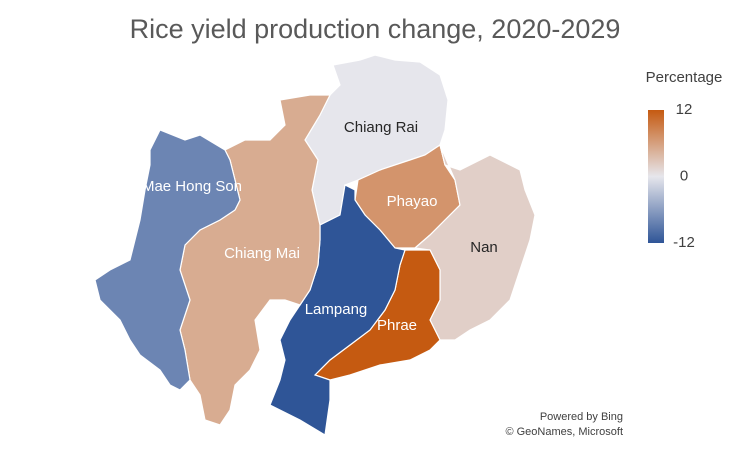 The image size is (751, 452). What do you see at coordinates (684, 175) in the screenshot?
I see `legend-tick-label: 0` at bounding box center [684, 175].